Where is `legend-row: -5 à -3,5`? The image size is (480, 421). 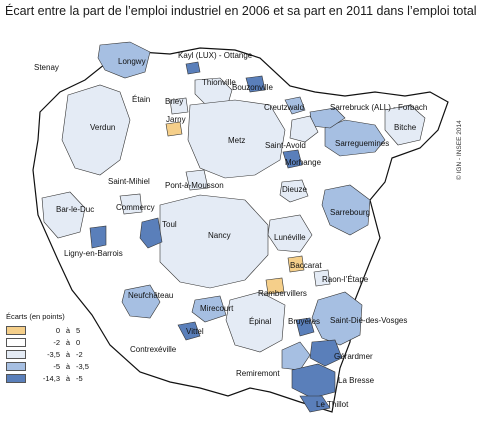 legend-row: -5 à -3,5 is located at coordinates (53, 366).